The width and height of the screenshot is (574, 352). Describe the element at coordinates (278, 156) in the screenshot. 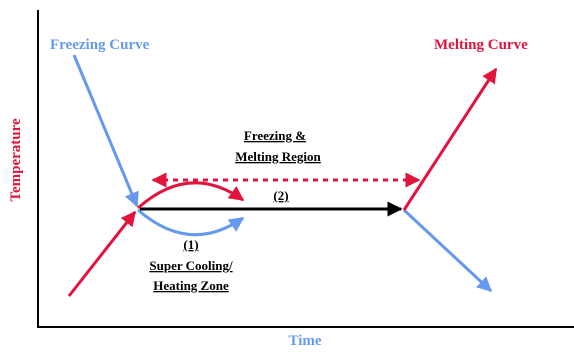

I see `region-label-line2: Melting Region` at that location.